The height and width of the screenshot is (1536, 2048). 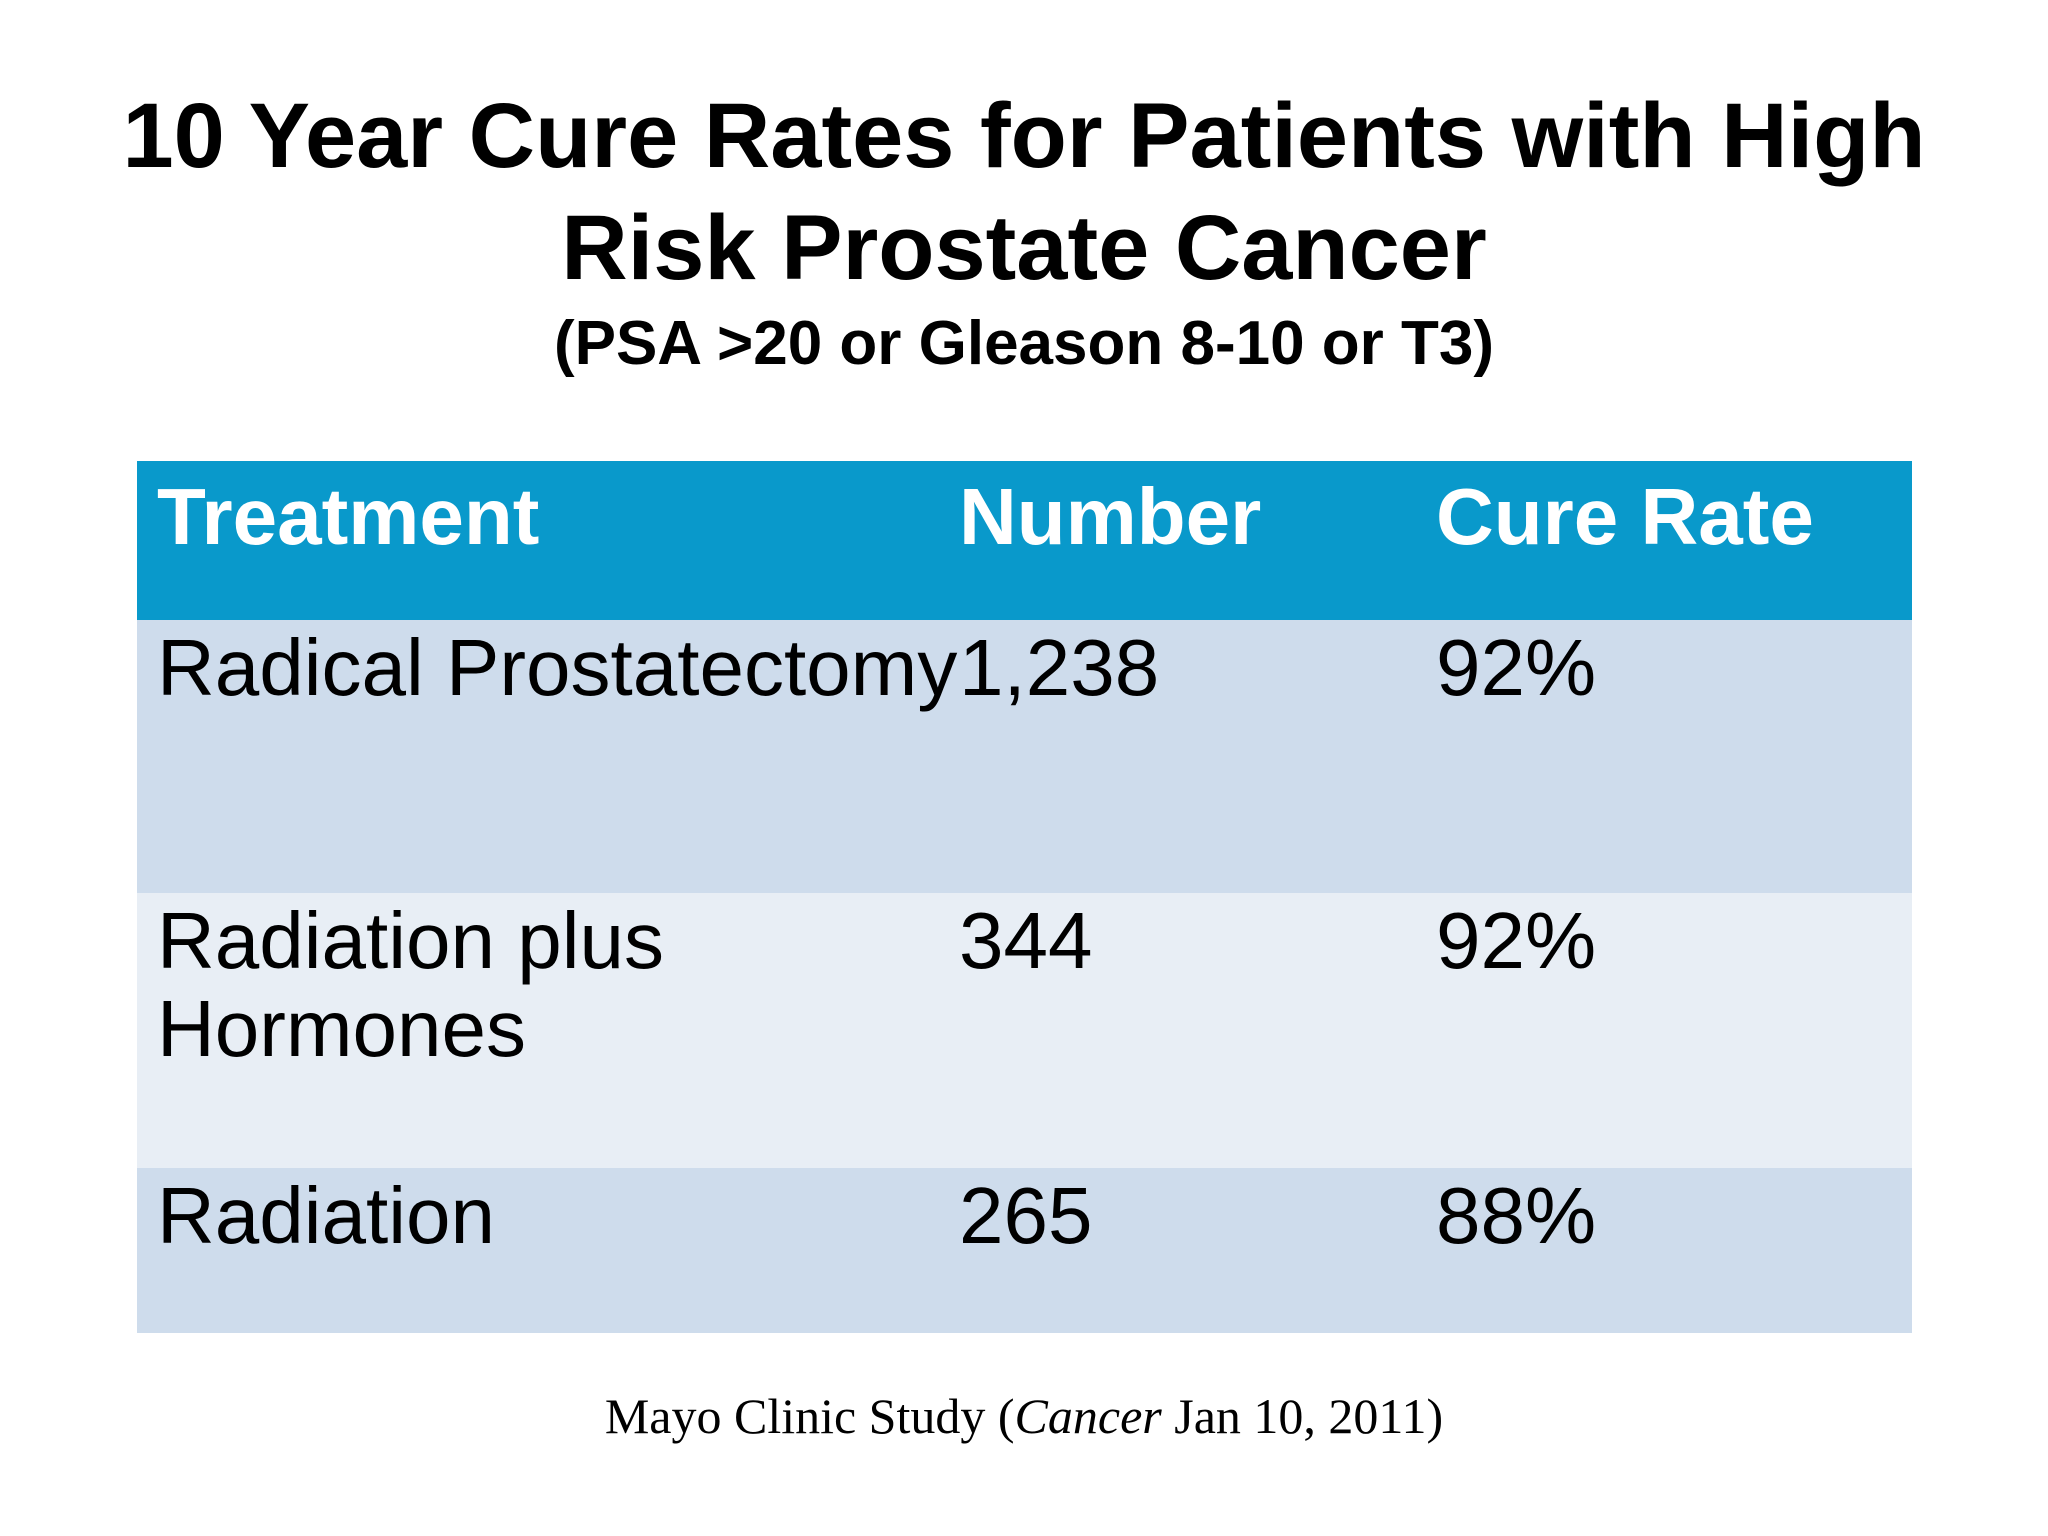 I want to click on slide-subtitle: (PSA >20 or Gleason 8-10 or T3), so click(x=1024, y=343).